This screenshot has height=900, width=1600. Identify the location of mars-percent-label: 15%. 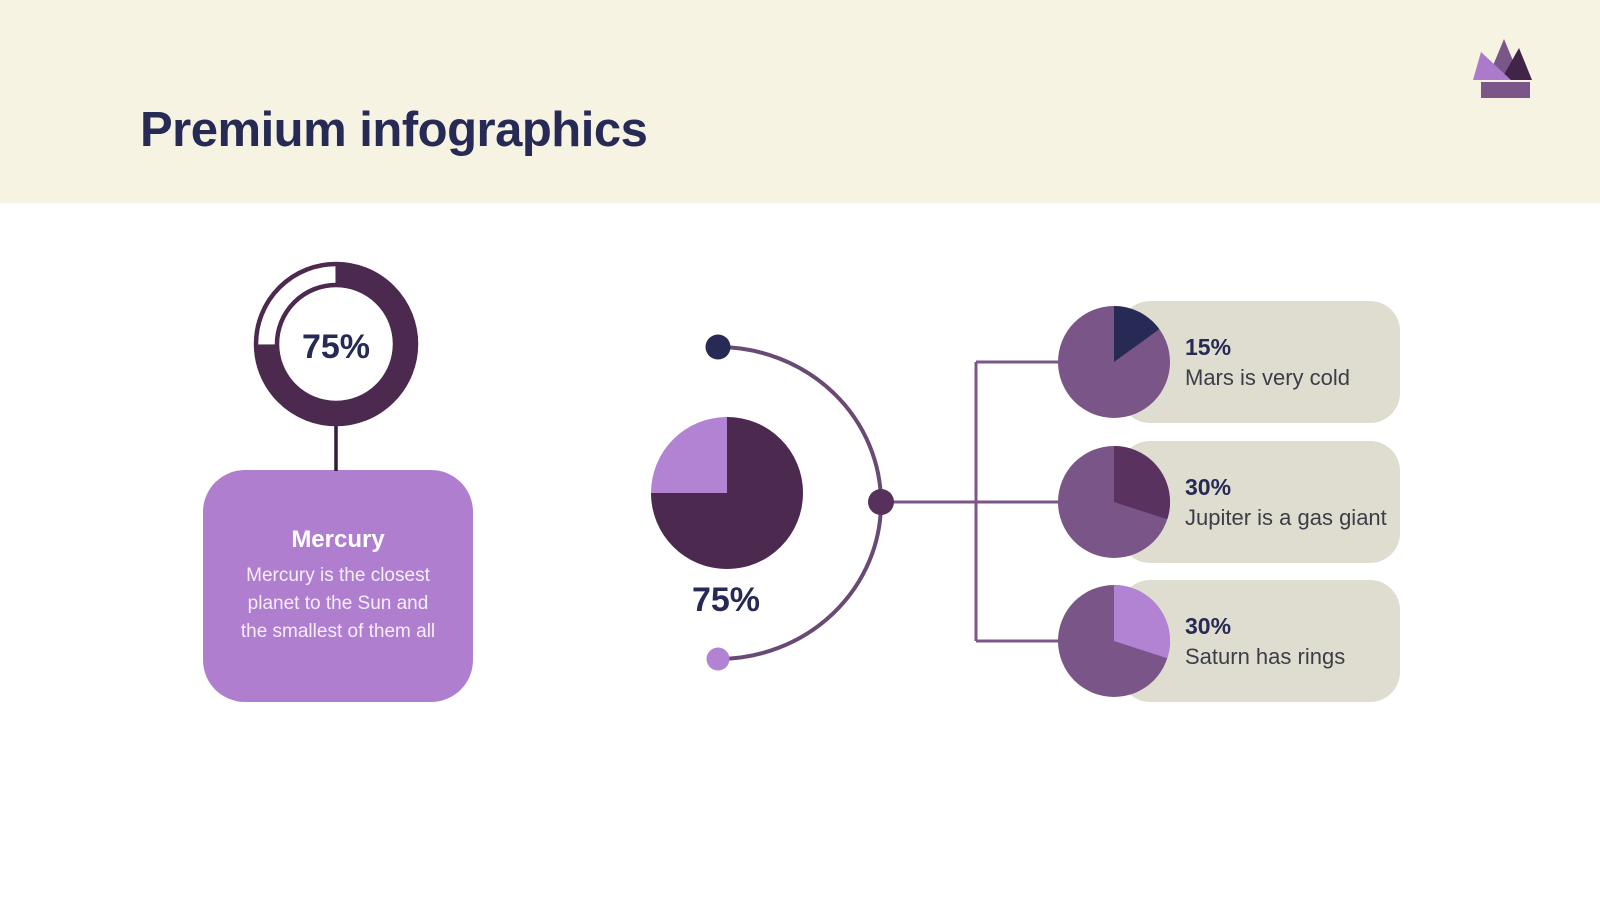
(1208, 346).